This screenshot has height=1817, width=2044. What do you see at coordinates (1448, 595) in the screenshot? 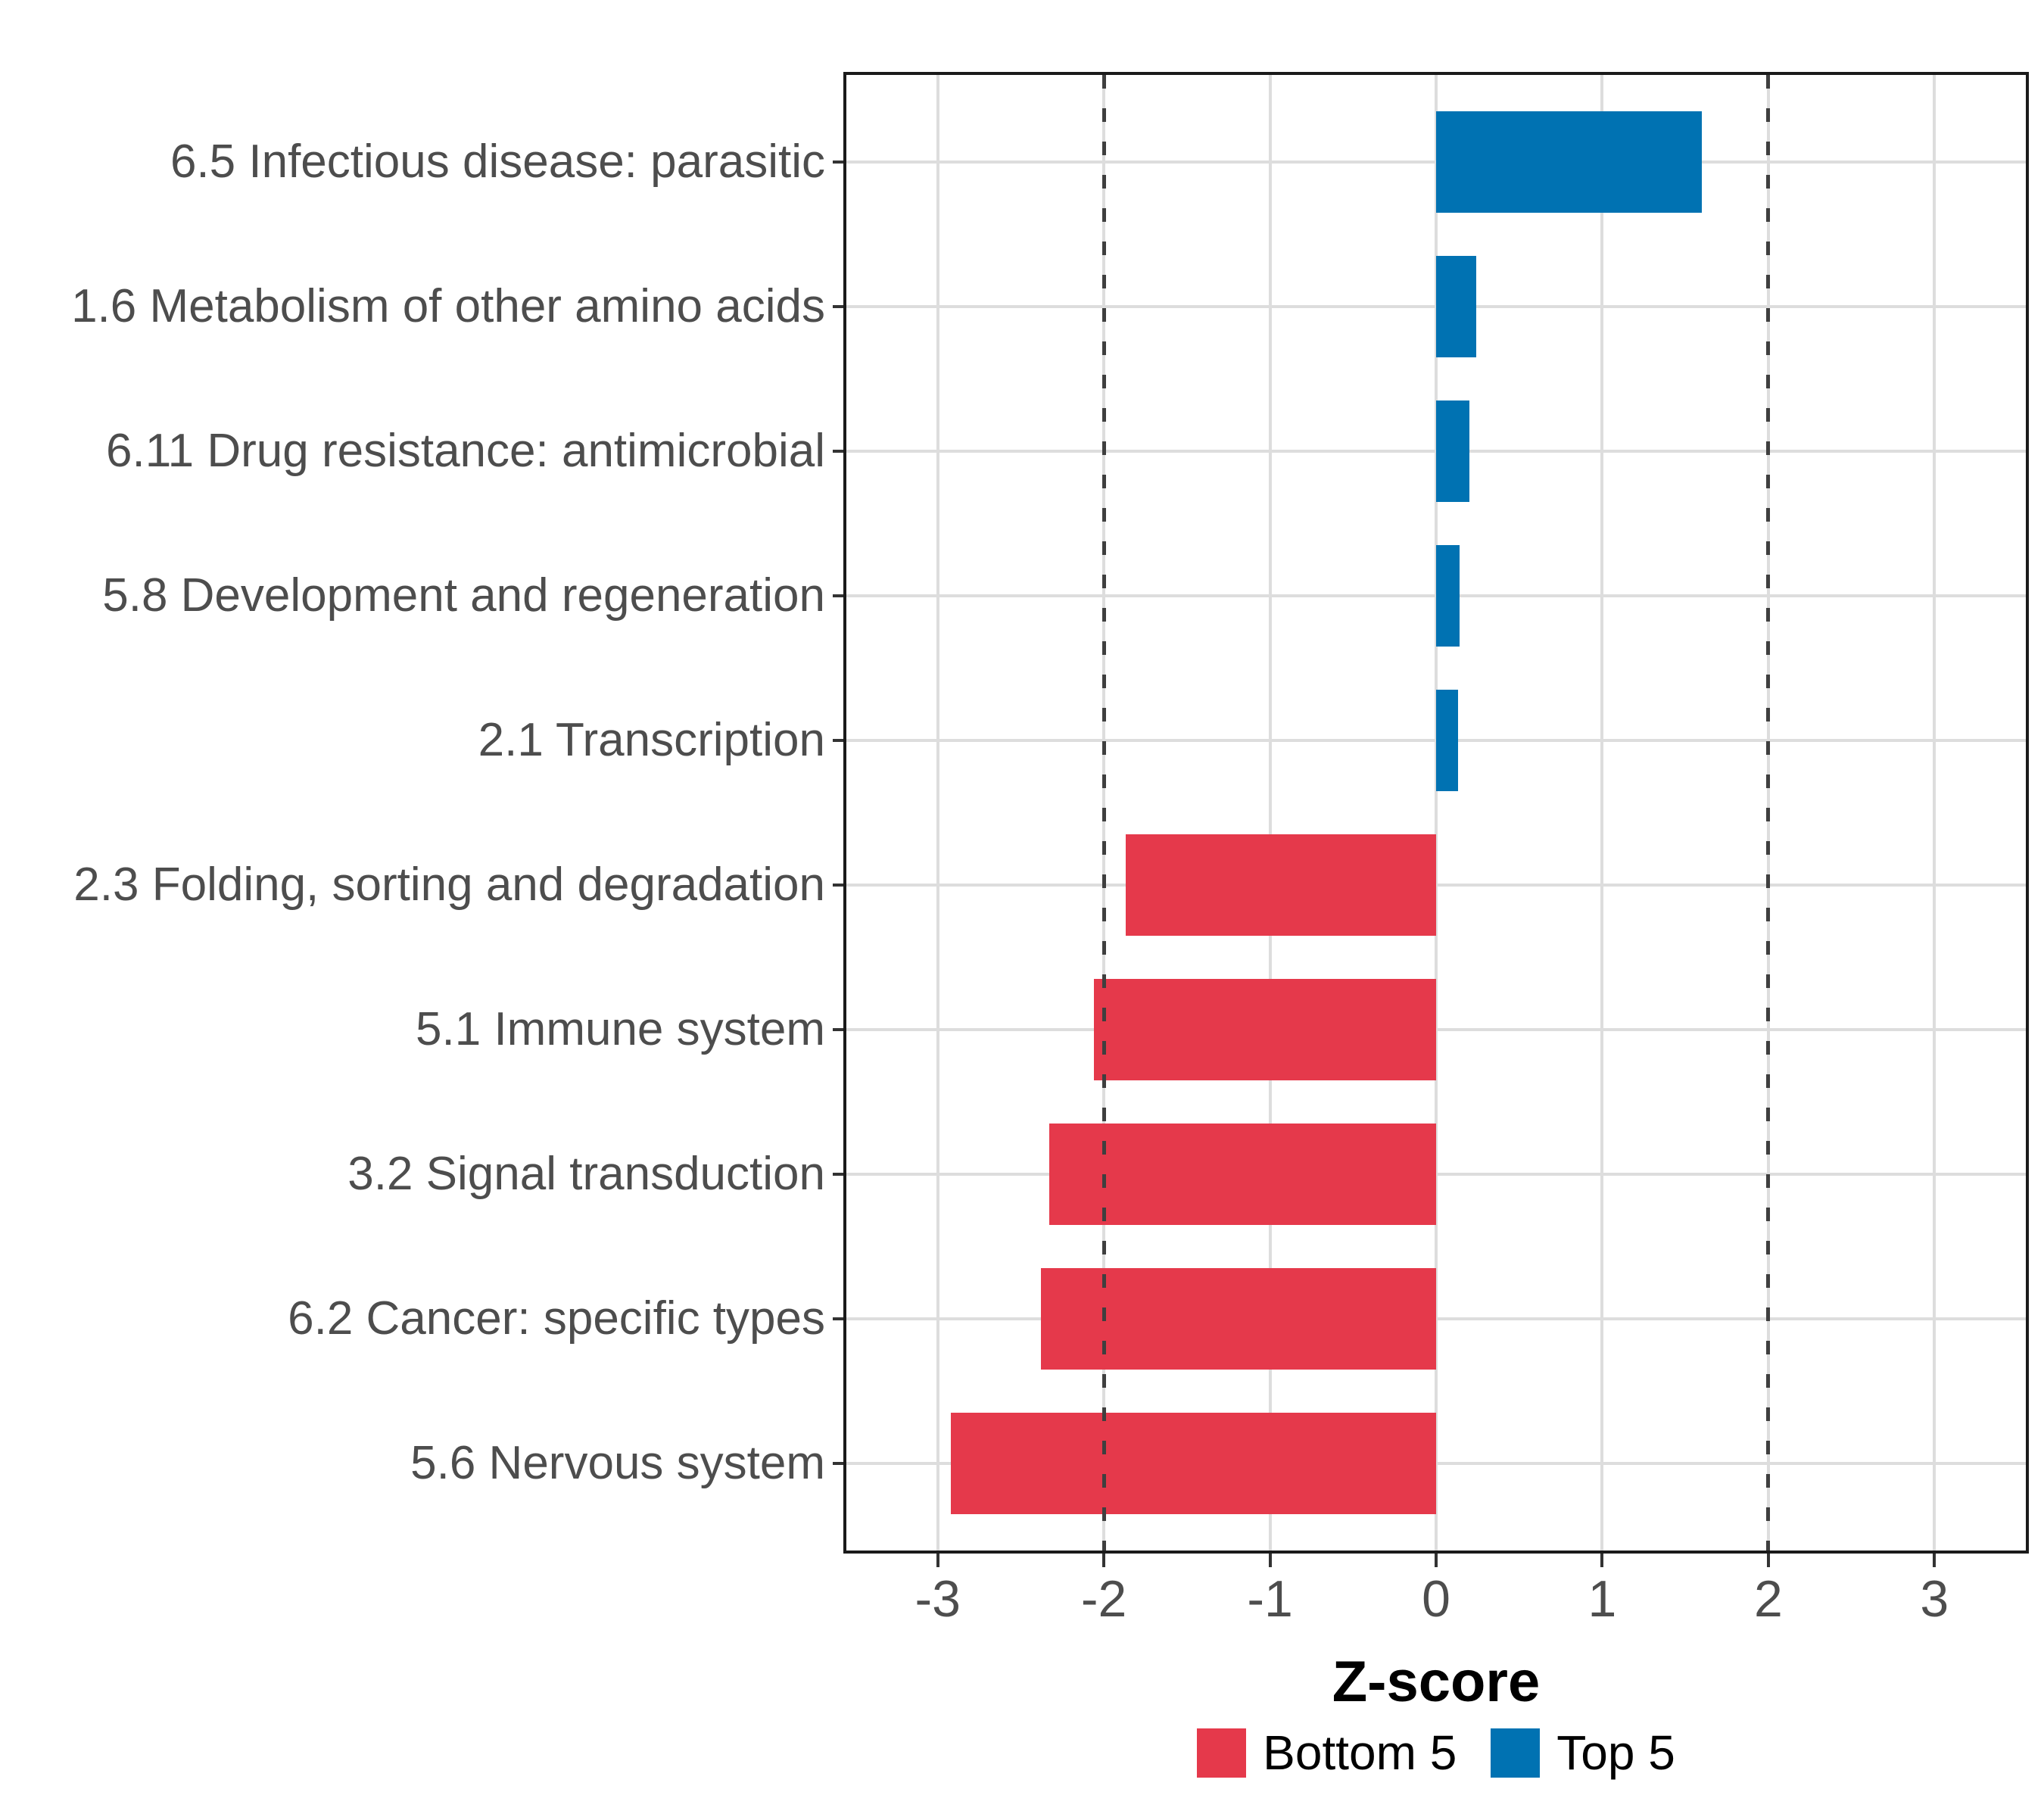
I see `bar-5.8 Development and regeneration` at bounding box center [1448, 595].